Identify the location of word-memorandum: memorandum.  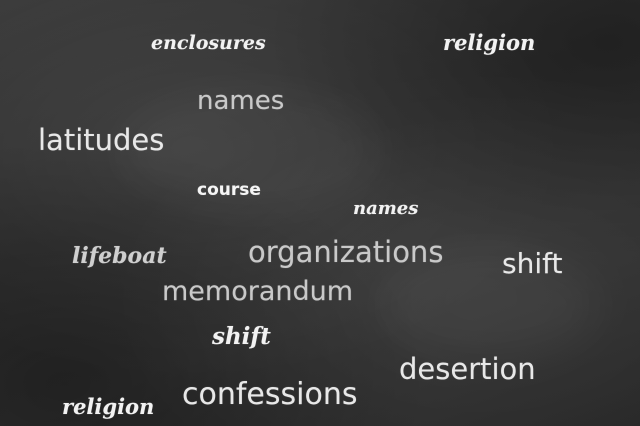
(258, 291).